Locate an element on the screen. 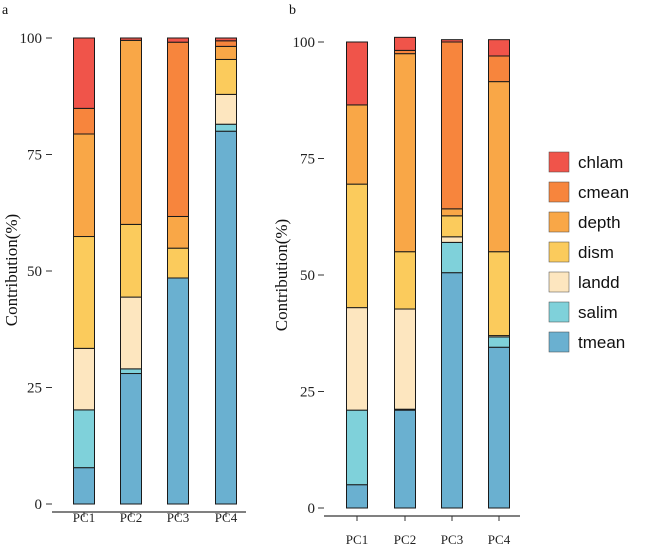  panel-a-y-ticks: 0 25 50 75 100 is located at coordinates (36, 272).